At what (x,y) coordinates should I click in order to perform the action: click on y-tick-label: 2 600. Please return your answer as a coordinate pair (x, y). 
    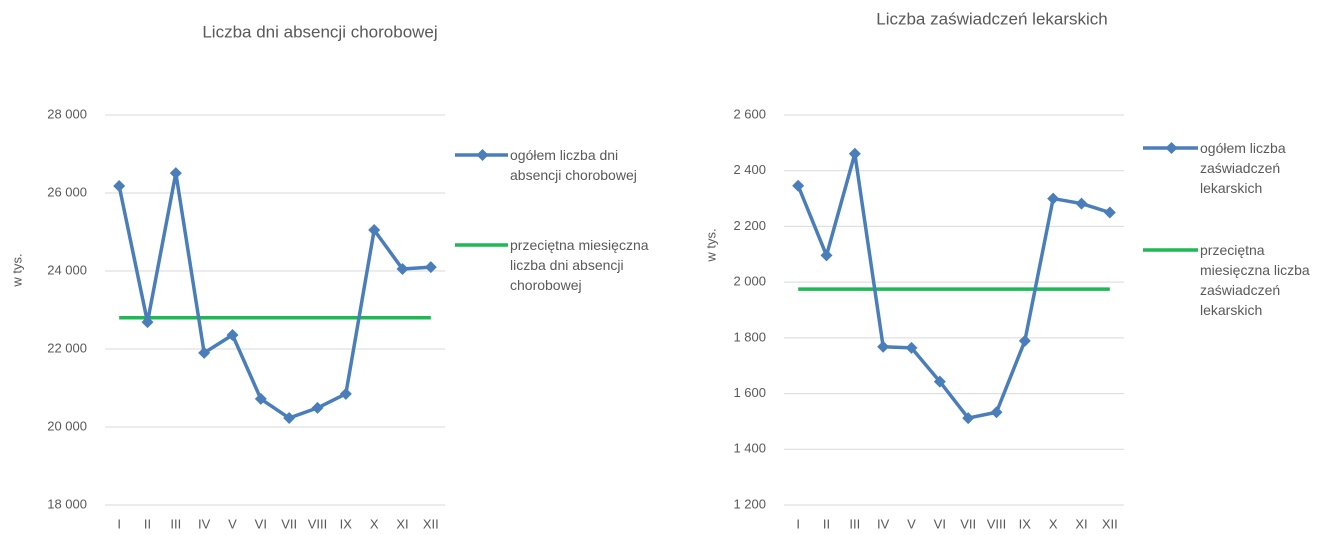
    Looking at the image, I should click on (749, 113).